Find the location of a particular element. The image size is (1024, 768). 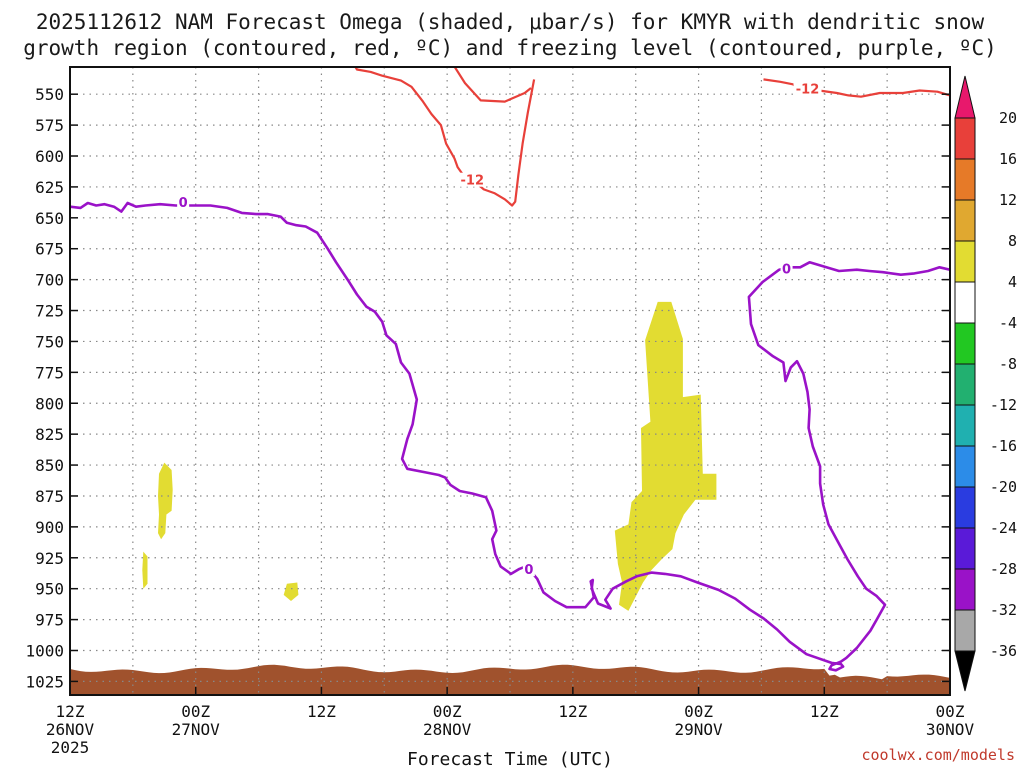

y-tick-label: 1025 is located at coordinates (44, 681).